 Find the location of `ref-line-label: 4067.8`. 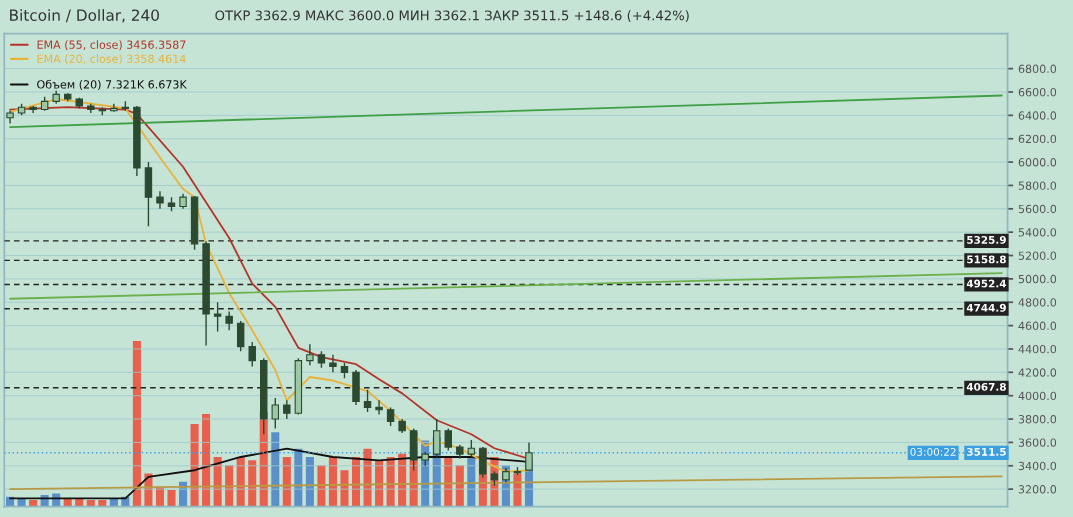

ref-line-label: 4067.8 is located at coordinates (986, 386).